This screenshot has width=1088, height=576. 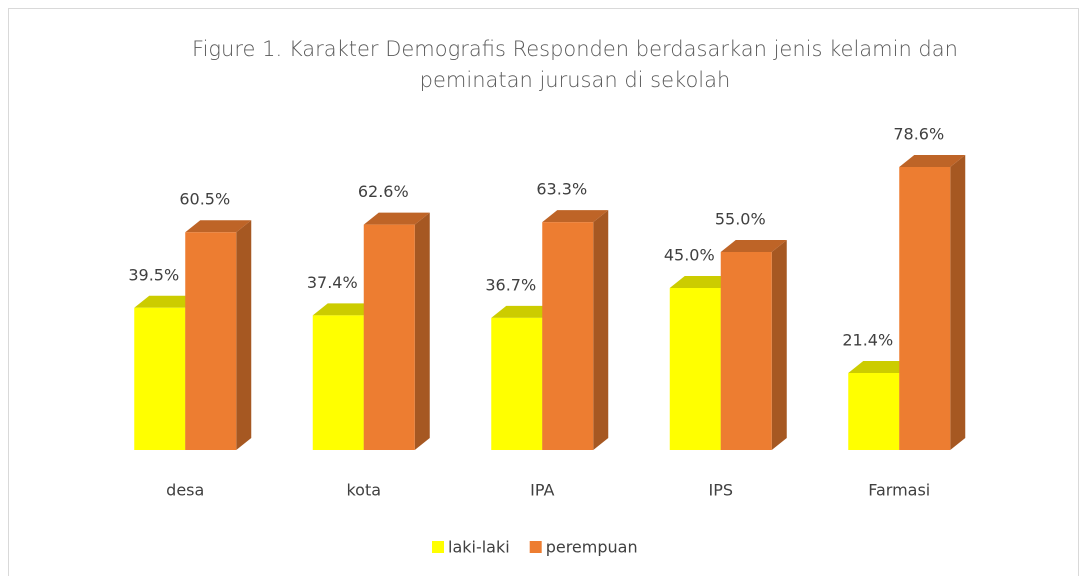 What do you see at coordinates (510, 284) in the screenshot?
I see `data-label: 36.7%` at bounding box center [510, 284].